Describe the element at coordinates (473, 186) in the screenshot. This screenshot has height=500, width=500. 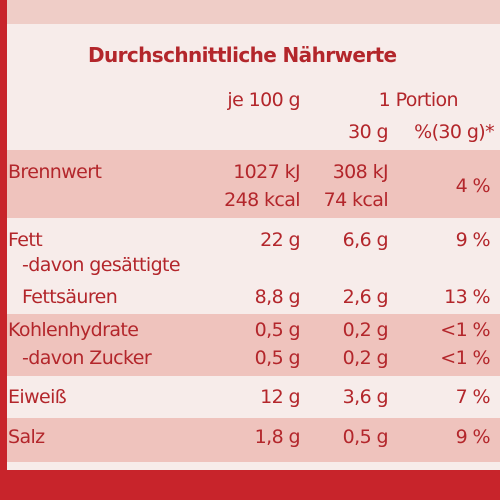
I see `percent-ri: 4 %` at that location.